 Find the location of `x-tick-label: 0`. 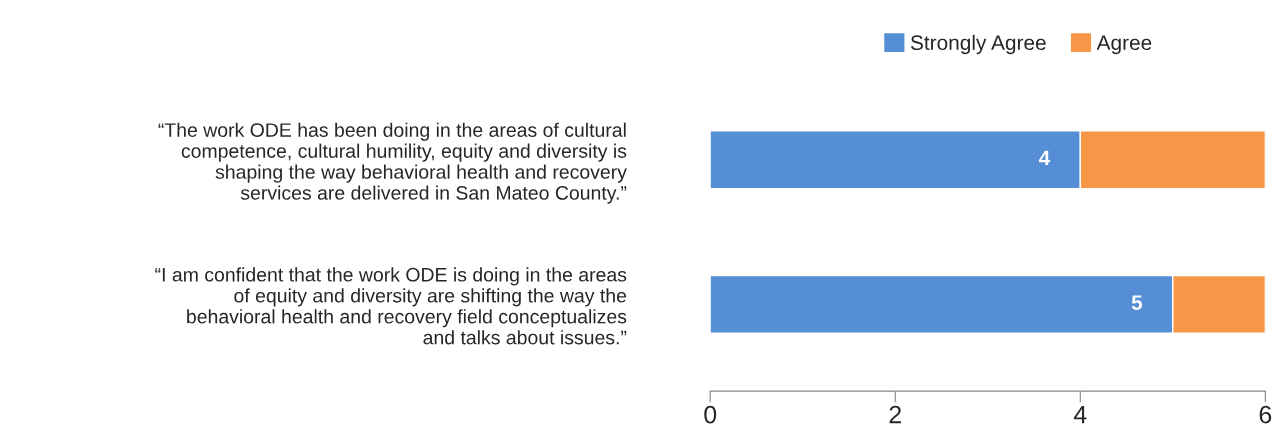

x-tick-label: 0 is located at coordinates (710, 414).